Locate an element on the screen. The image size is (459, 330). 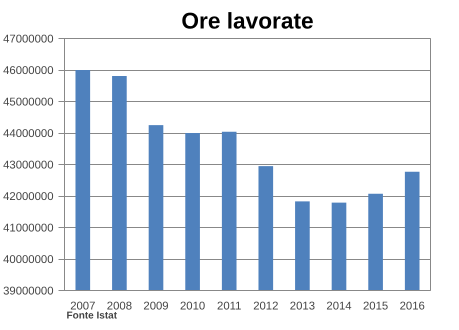
y-tick-label: 39000000 is located at coordinates (28, 292).